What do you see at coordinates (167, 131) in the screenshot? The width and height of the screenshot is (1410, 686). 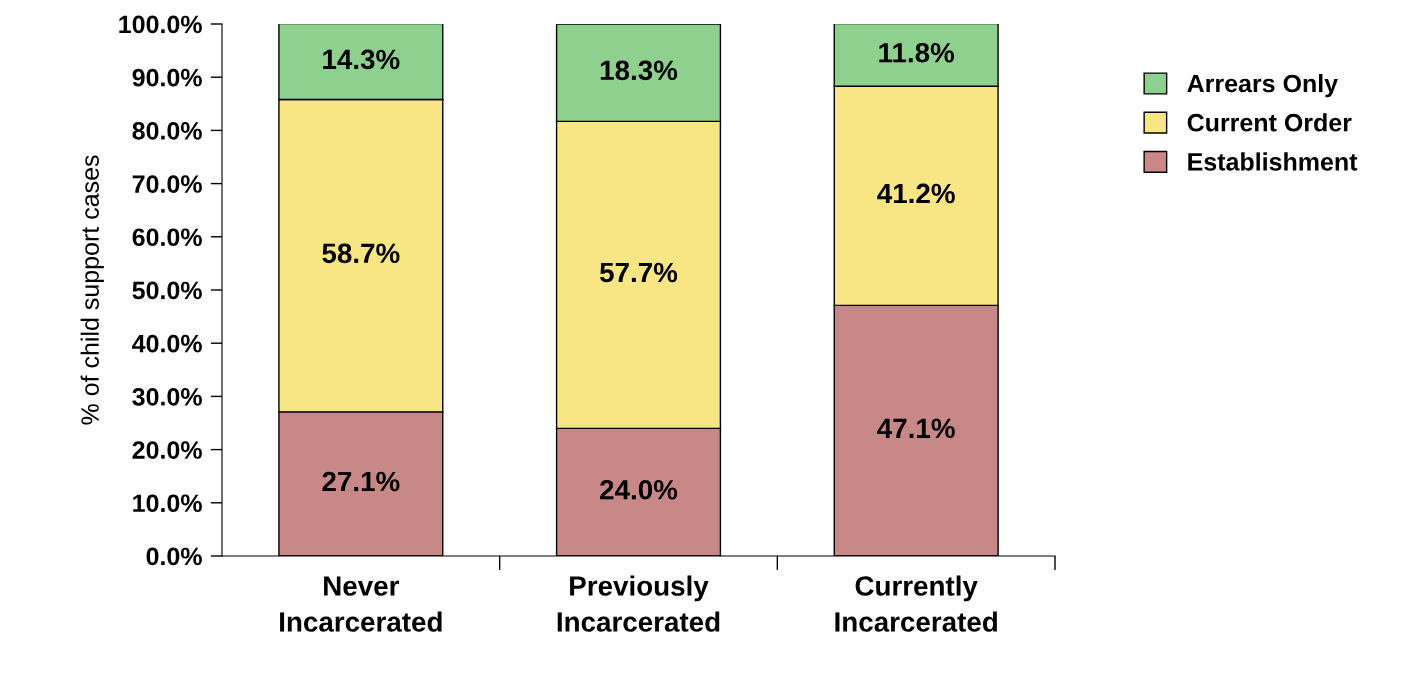 I see `y-tick-label: 80.0%` at bounding box center [167, 131].